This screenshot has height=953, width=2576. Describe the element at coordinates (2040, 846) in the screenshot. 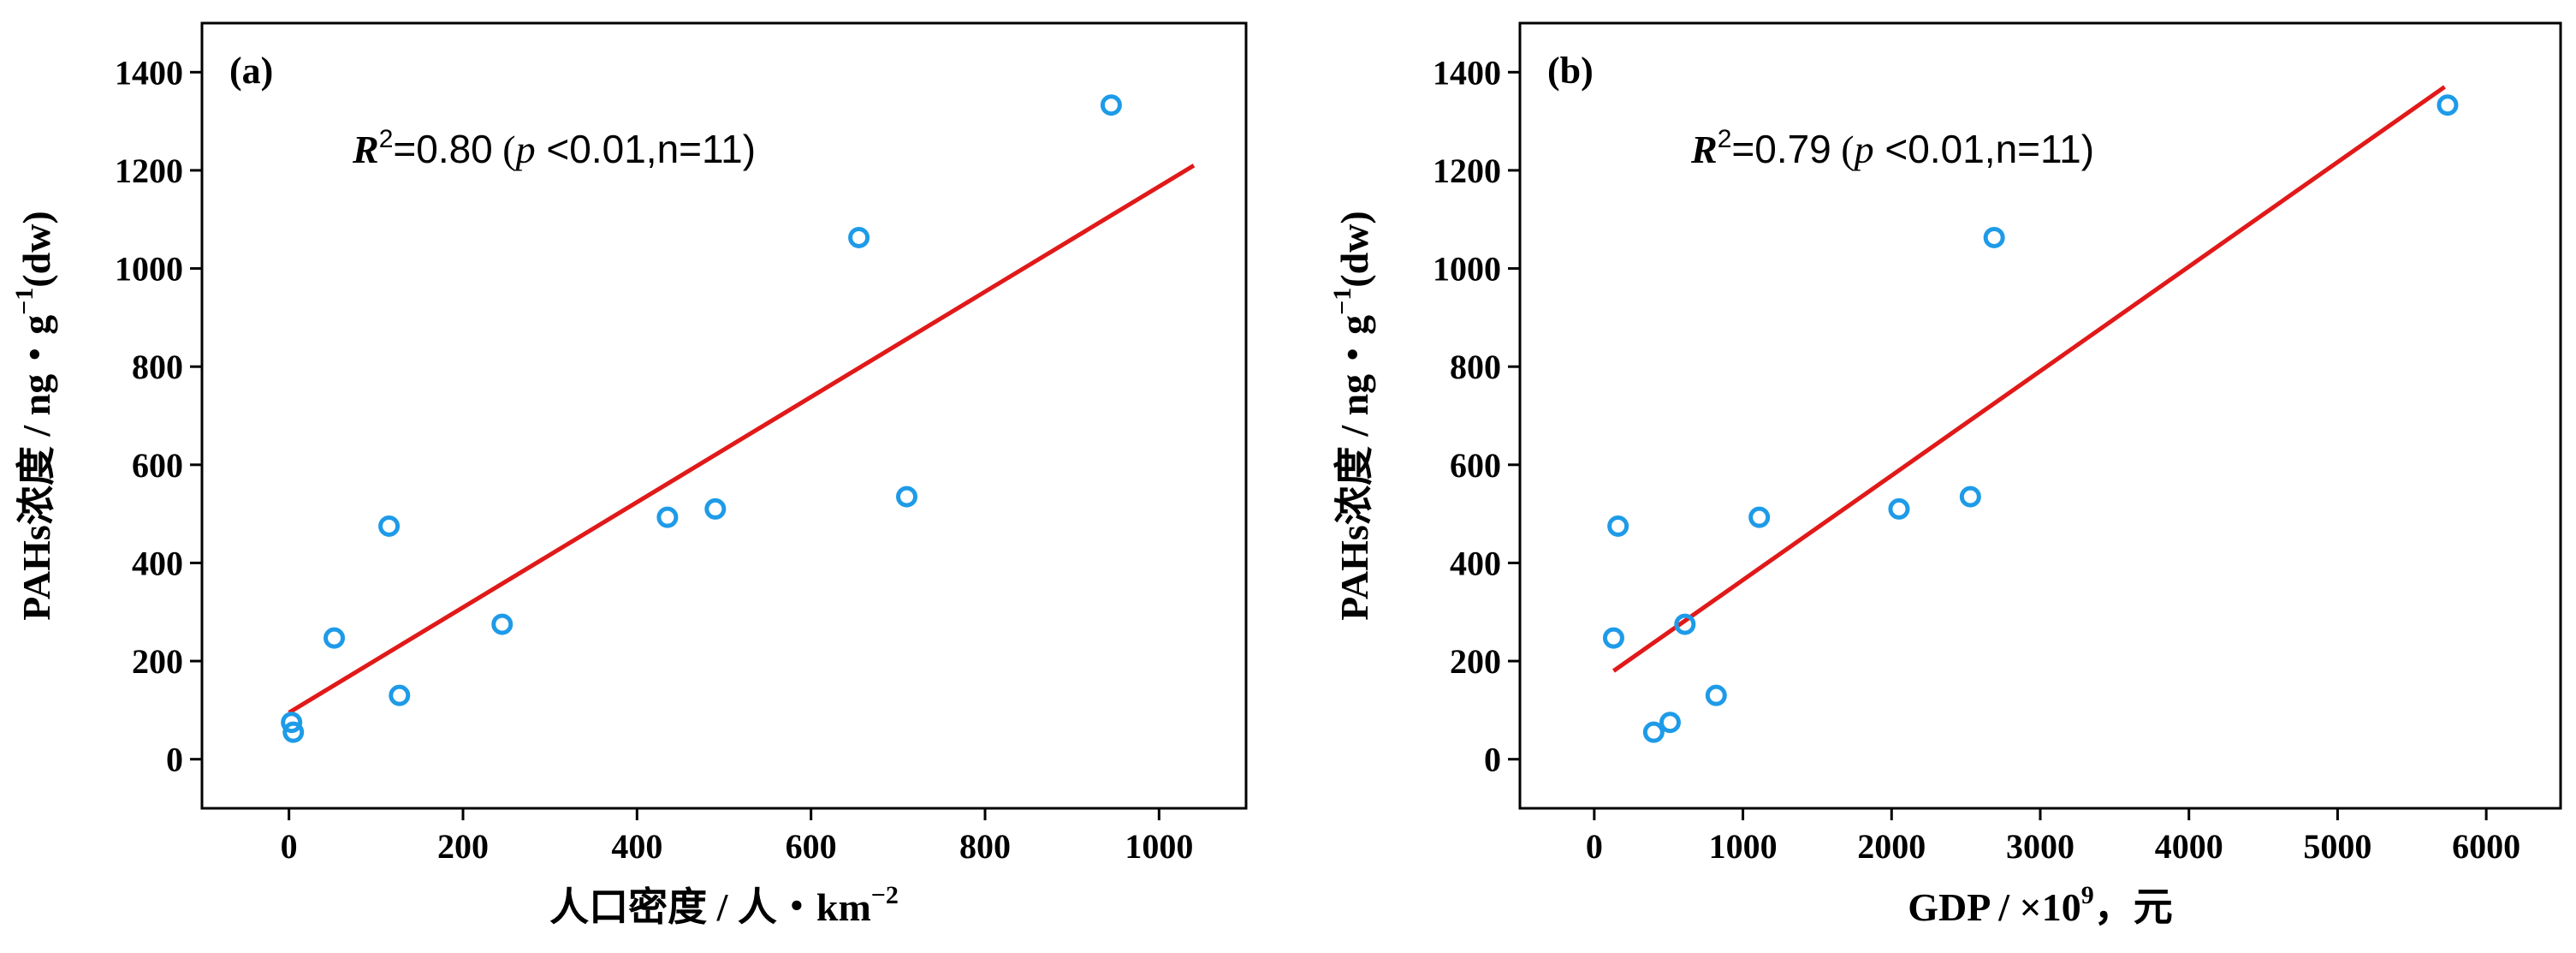

I see `x-tick-label: 3000` at that location.